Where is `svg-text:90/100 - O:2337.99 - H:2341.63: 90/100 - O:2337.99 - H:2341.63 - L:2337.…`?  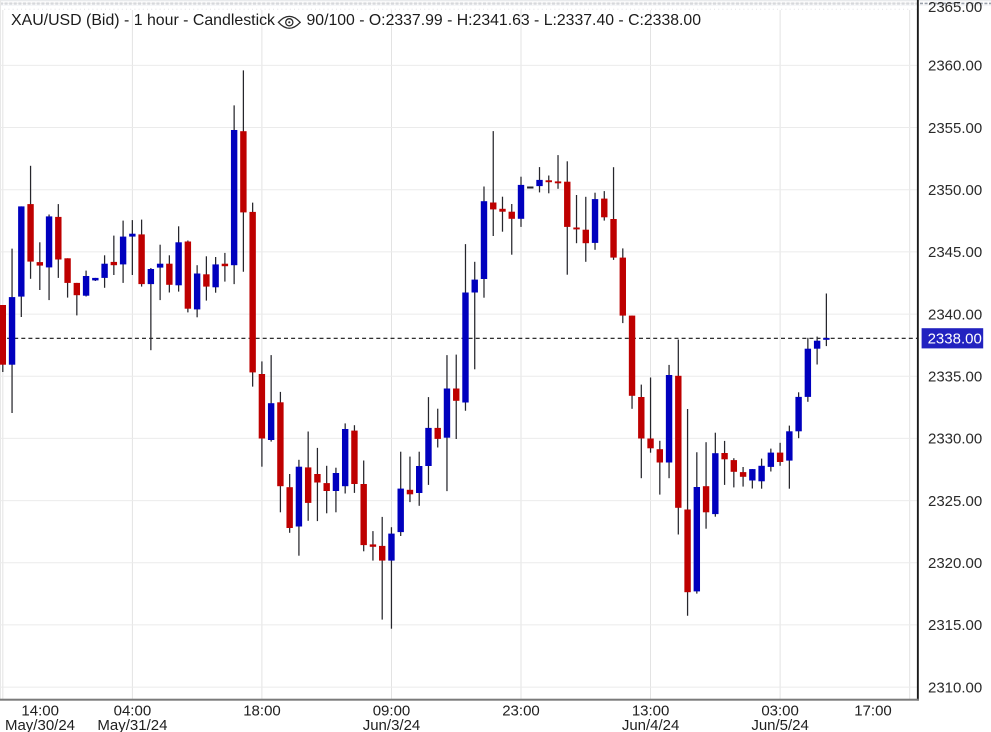
svg-text:90/100 - O:2337.99 - H:2341.63: 90/100 - O:2337.99 - H:2341.63 - L:2337.… is located at coordinates (504, 20).